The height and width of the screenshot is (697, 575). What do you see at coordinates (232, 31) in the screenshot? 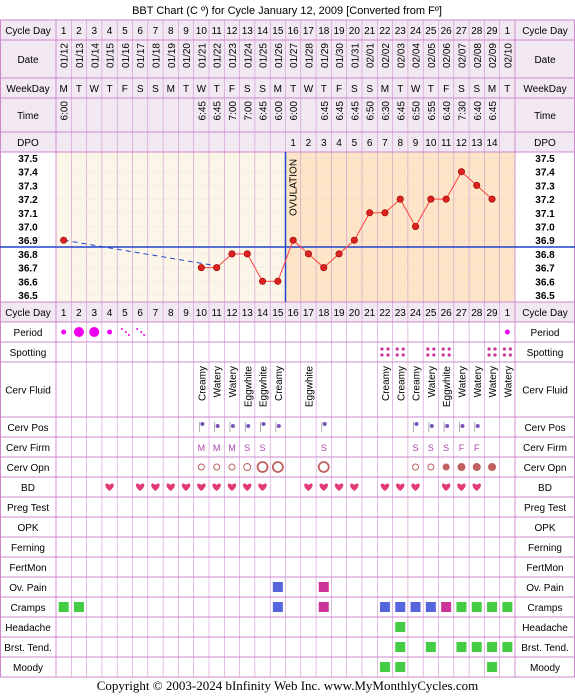
I see `cycle-day-number: 12` at bounding box center [232, 31].